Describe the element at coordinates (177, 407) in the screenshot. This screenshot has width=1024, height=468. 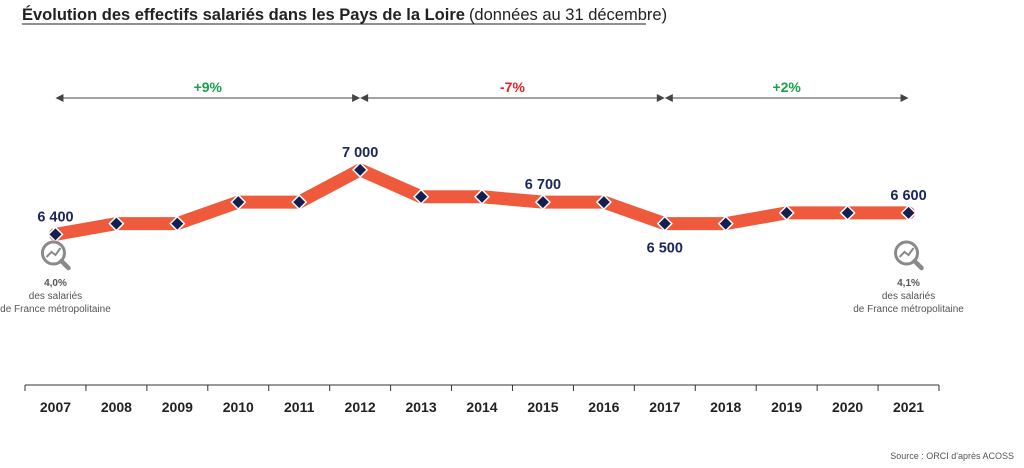
I see `x-tick-label: 2009` at that location.